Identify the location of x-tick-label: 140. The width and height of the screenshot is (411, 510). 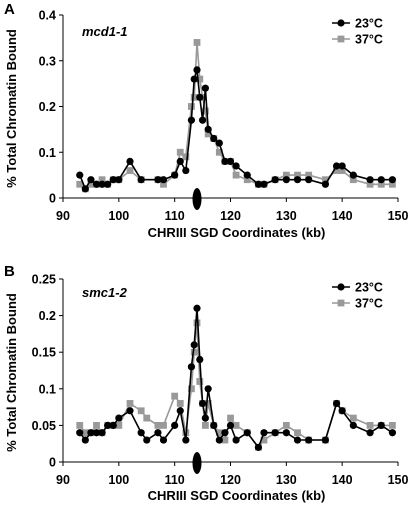
(342, 480).